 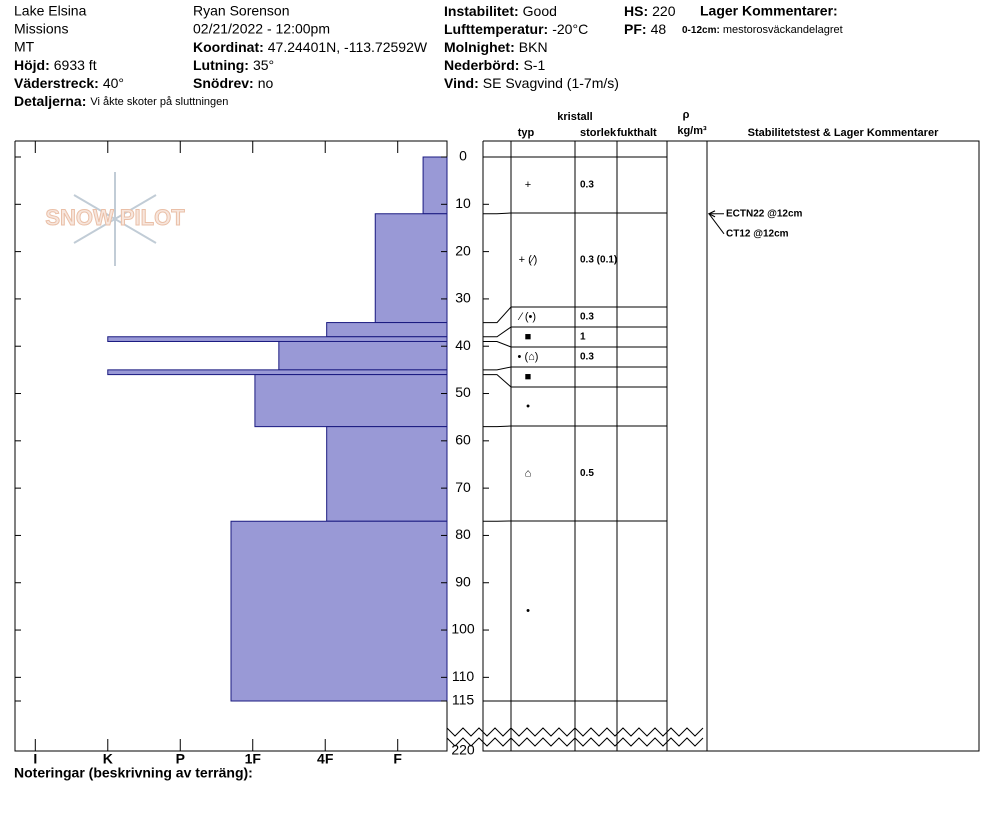 I want to click on y-tick-label: 20, so click(x=463, y=250).